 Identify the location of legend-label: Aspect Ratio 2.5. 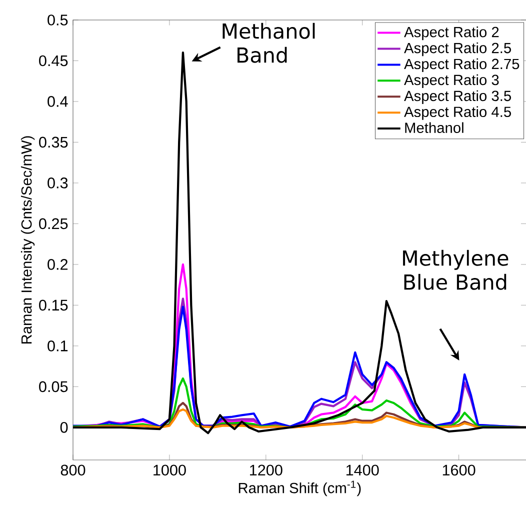
(457, 49).